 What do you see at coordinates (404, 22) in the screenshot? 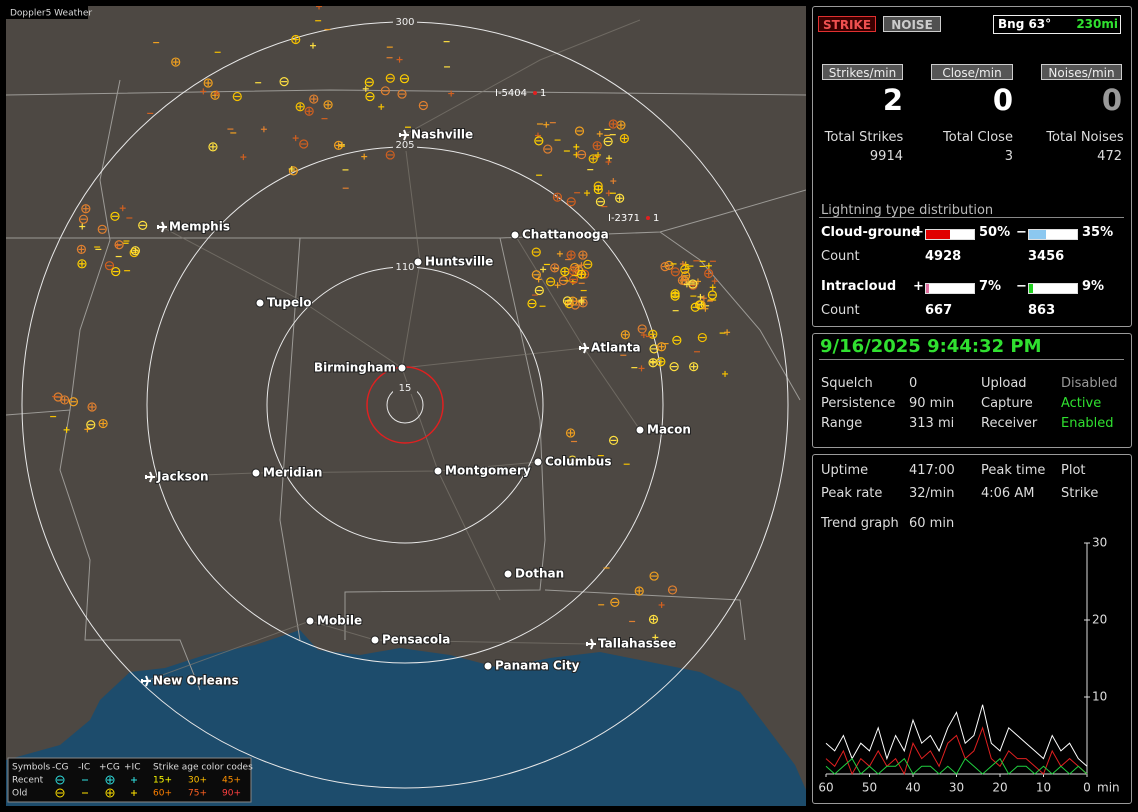
I see `ring-label: 300` at bounding box center [404, 22].